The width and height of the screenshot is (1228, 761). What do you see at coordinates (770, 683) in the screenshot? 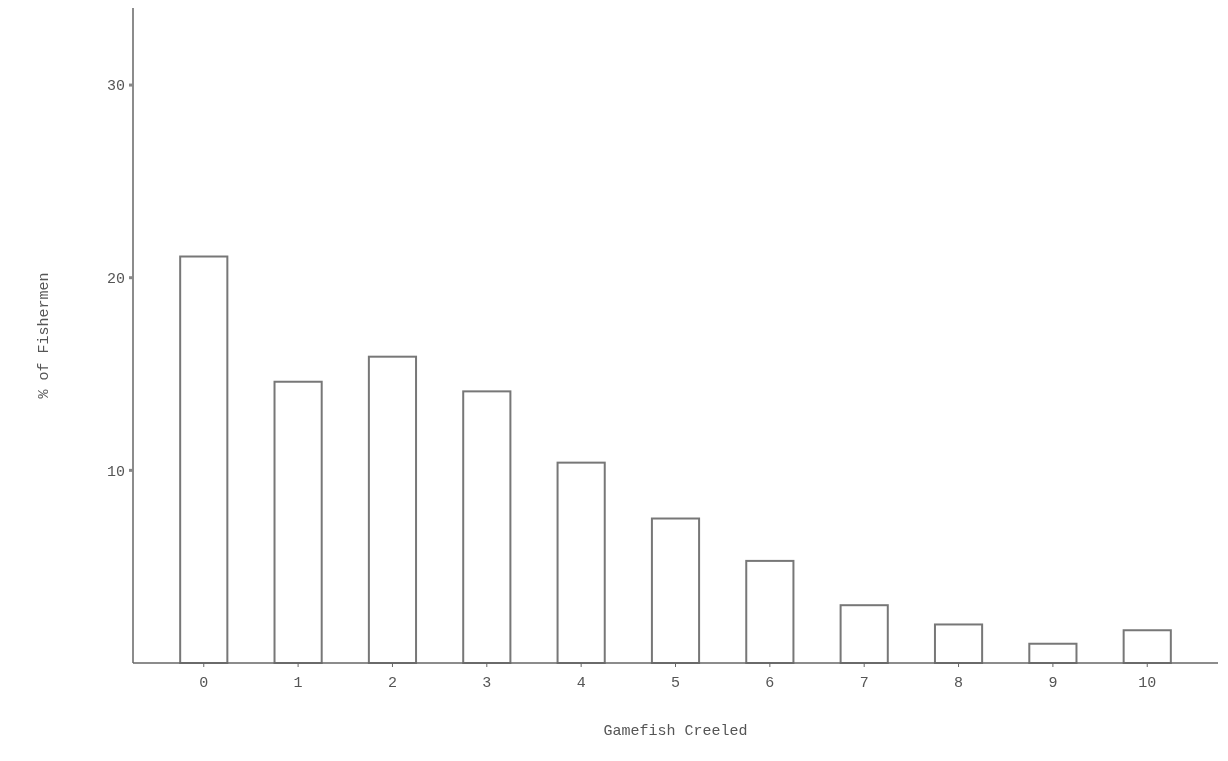
I see `x-tick-label: 6` at bounding box center [770, 683].